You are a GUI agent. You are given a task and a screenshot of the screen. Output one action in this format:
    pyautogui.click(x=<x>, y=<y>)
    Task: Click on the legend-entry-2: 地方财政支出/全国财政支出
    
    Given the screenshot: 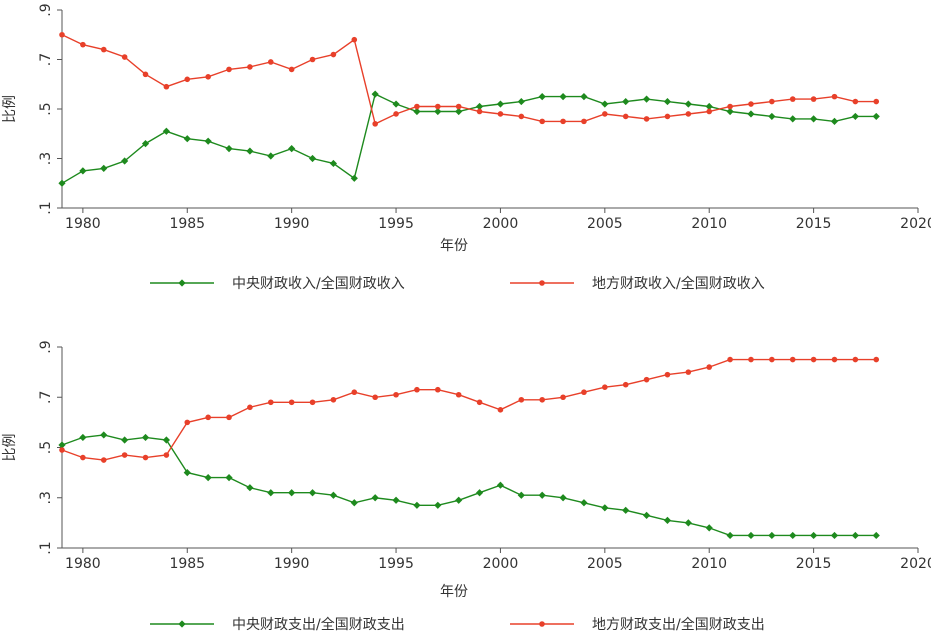 What is the action you would take?
    pyautogui.click(x=637, y=624)
    